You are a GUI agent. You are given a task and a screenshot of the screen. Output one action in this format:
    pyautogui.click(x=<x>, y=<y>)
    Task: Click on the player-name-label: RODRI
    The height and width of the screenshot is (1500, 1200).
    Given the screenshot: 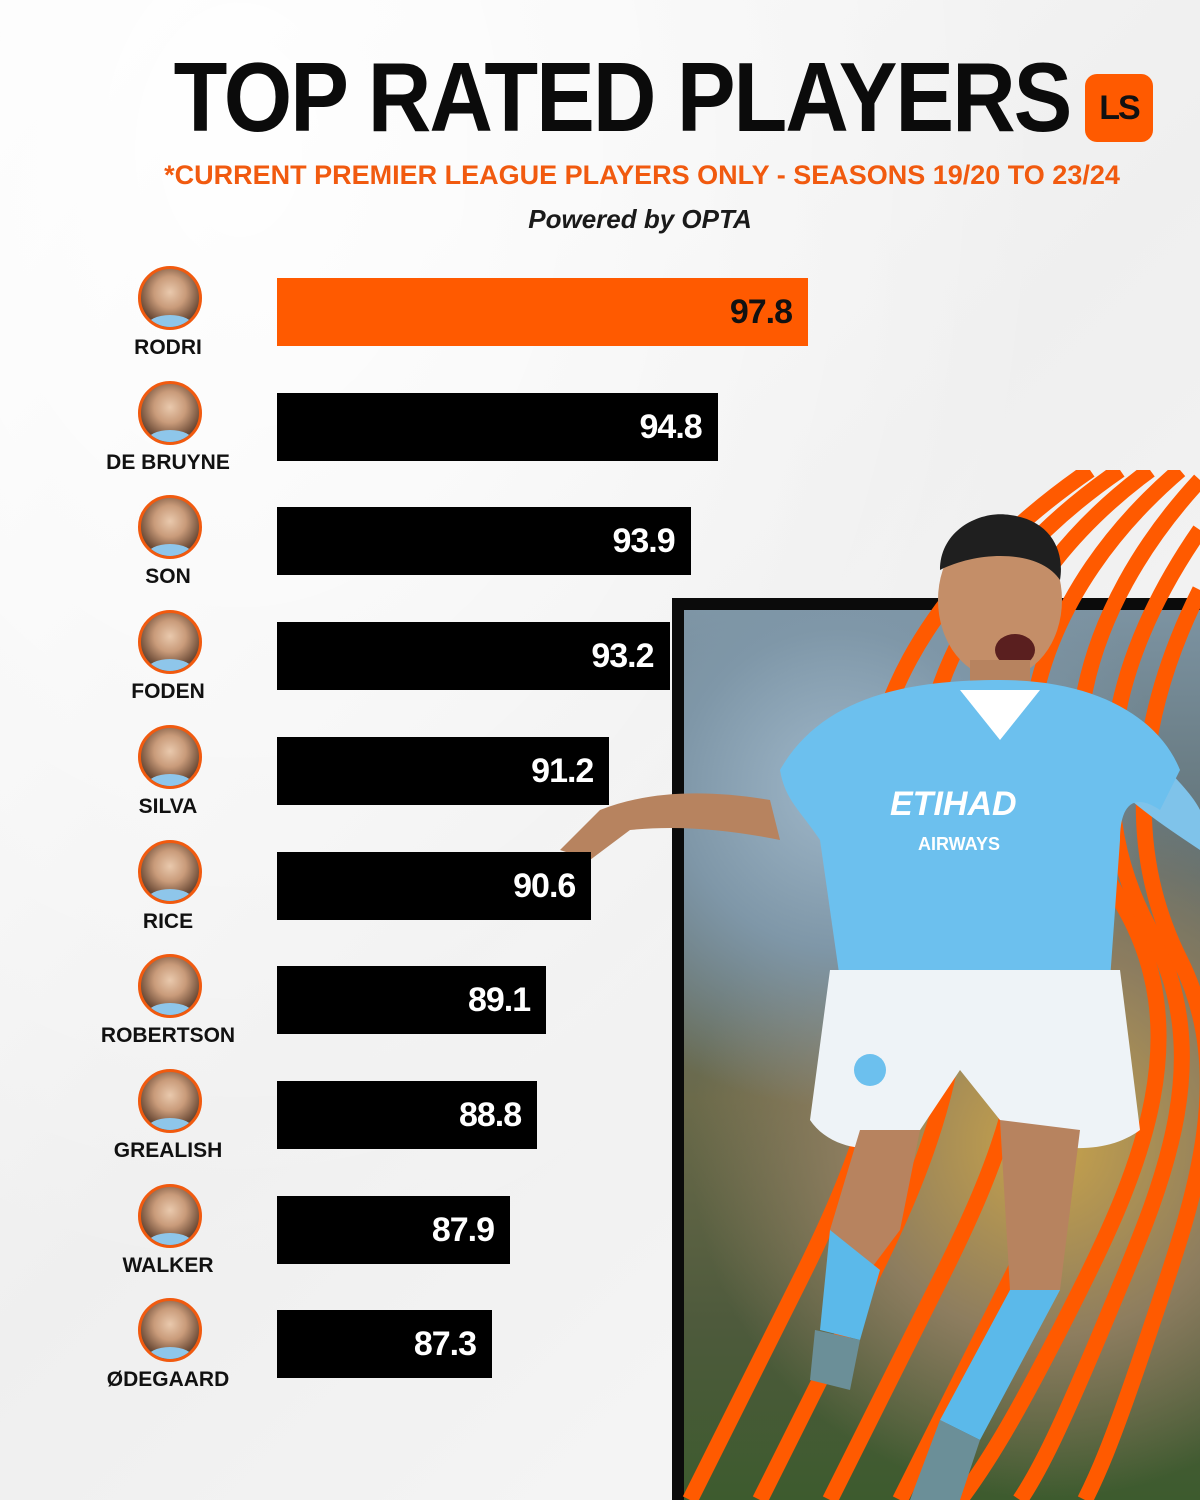 What is the action you would take?
    pyautogui.click(x=168, y=347)
    